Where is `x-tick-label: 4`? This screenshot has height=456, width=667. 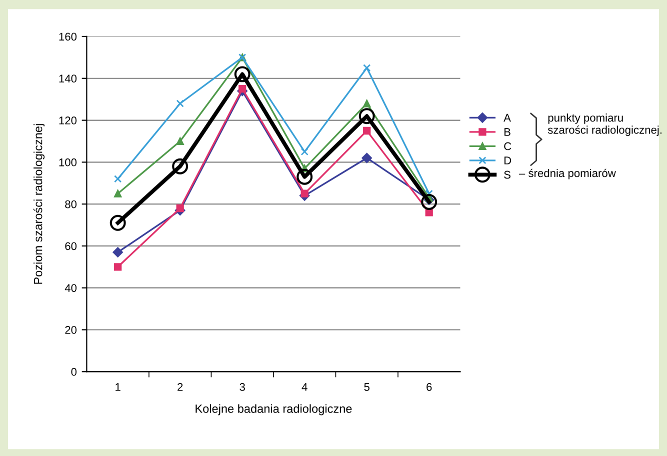 x-tick-label: 4 is located at coordinates (305, 387).